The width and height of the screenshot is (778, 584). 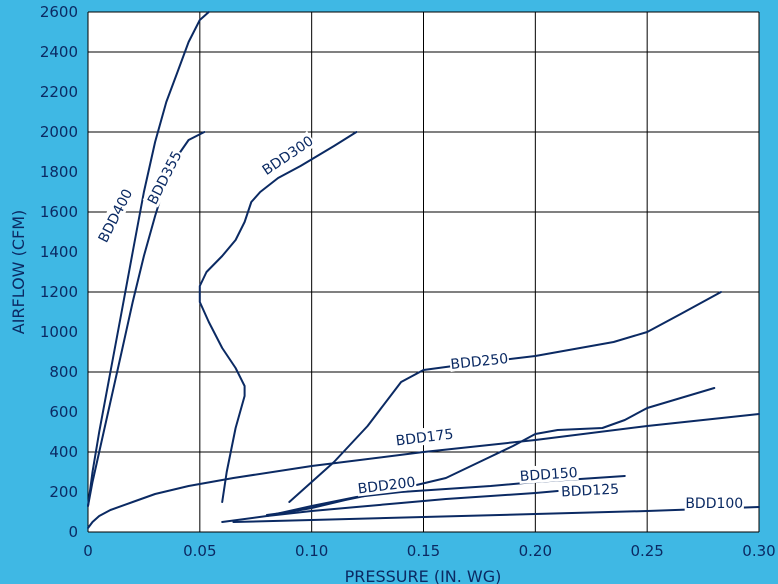 What do you see at coordinates (423, 551) in the screenshot?
I see `x-tick-label-3: 0.15` at bounding box center [423, 551].